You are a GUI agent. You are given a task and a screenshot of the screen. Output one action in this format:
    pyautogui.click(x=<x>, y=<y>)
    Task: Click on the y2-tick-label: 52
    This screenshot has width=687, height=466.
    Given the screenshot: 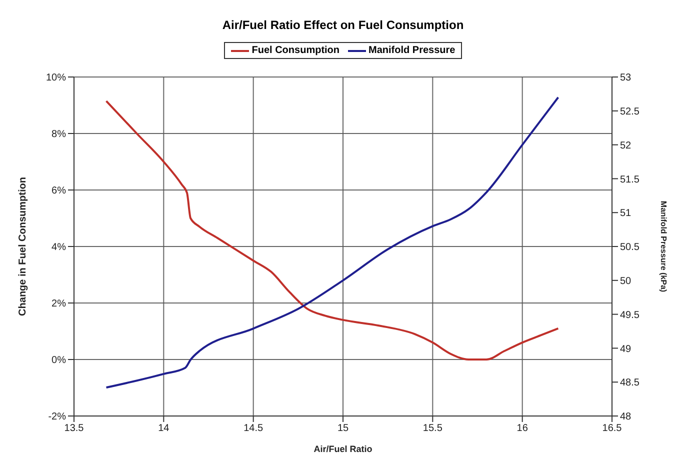 What is the action you would take?
    pyautogui.click(x=626, y=146)
    